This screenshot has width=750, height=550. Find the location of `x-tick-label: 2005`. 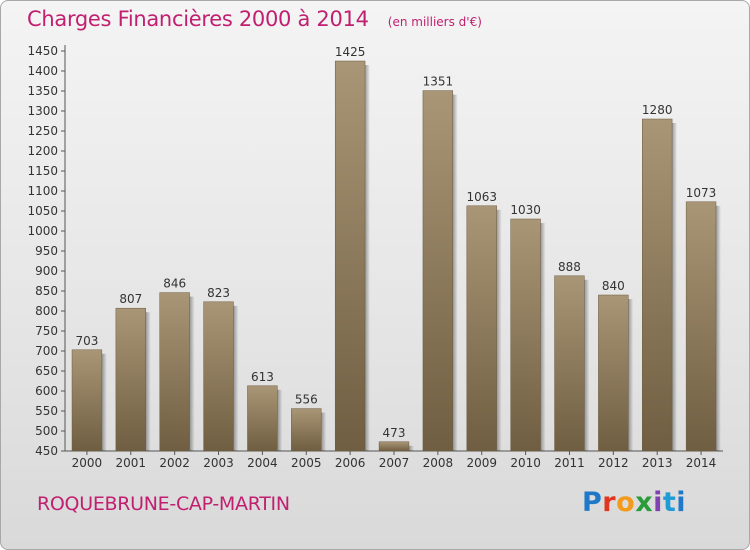

x-tick-label: 2005 is located at coordinates (306, 463).